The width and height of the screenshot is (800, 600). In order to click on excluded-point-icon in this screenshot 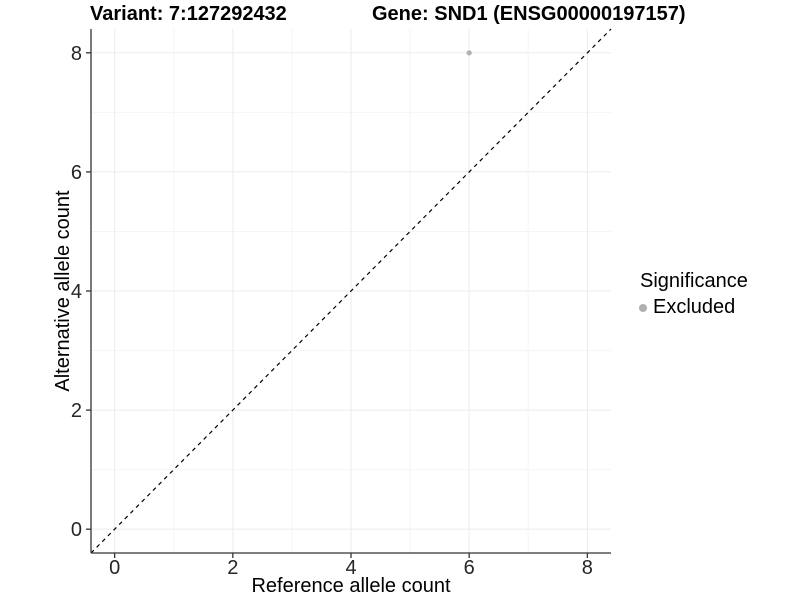, I will do `click(643, 307)`.